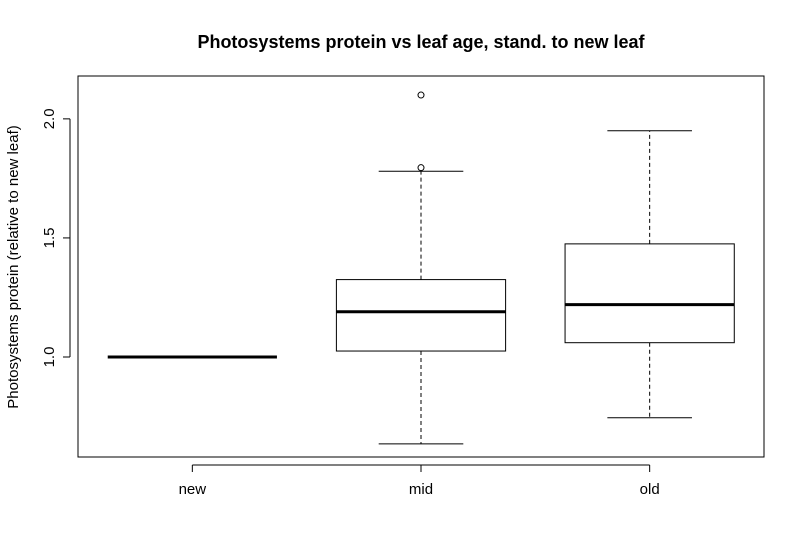  I want to click on x-tick-label: new, so click(193, 489).